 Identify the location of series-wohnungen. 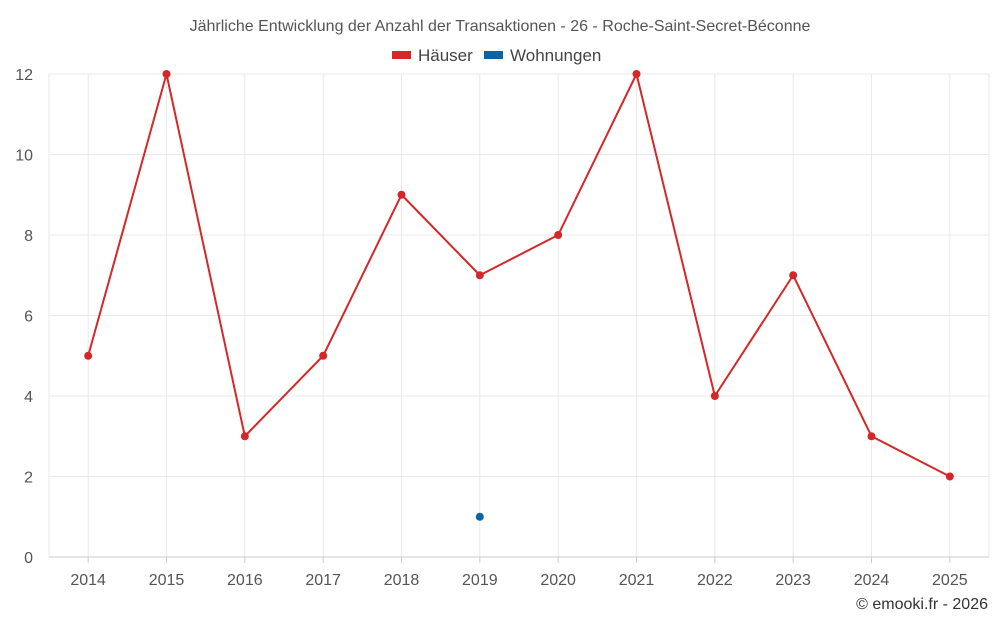
(479, 516).